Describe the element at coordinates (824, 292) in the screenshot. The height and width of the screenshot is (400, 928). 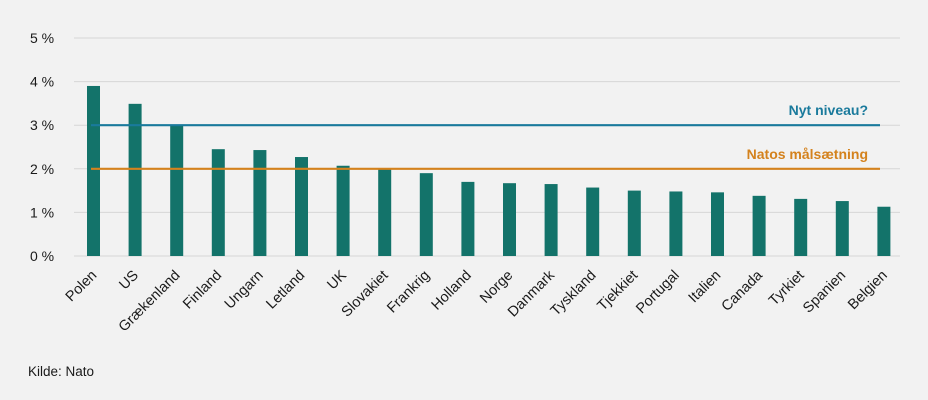
I see `x-tick-label: Spanien` at that location.